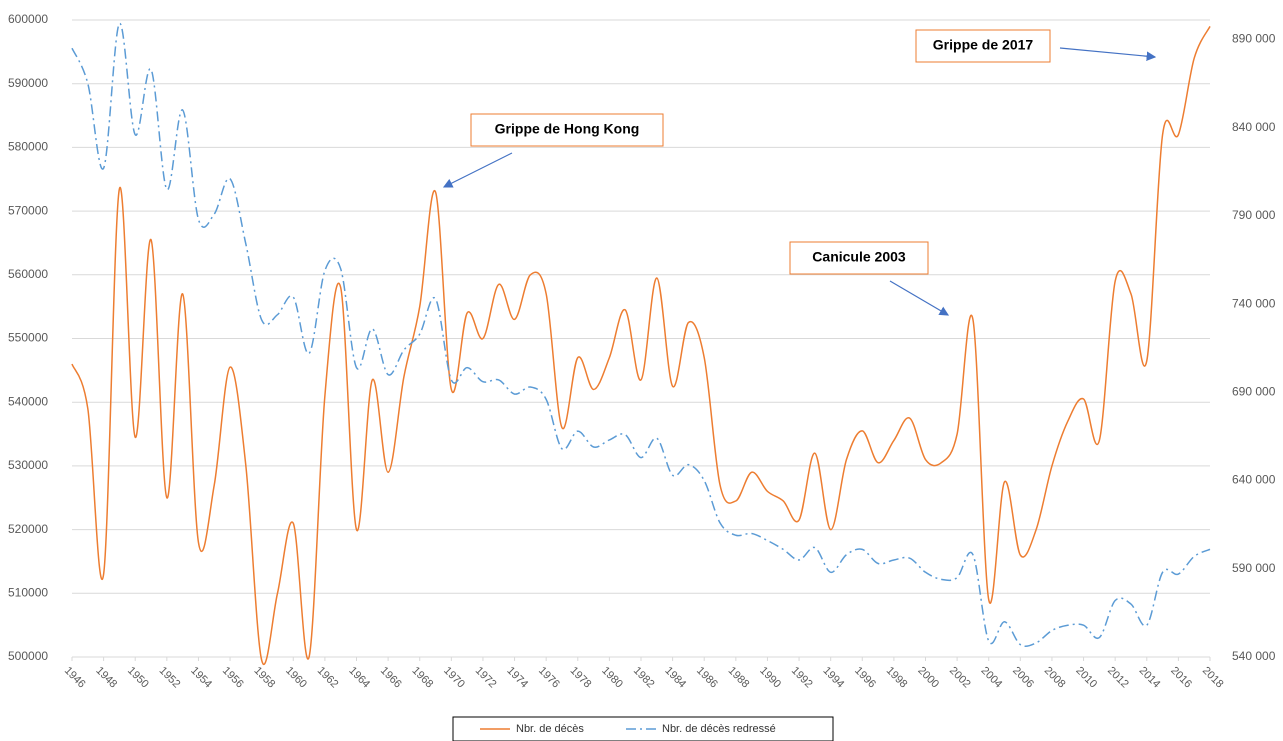 This screenshot has width=1283, height=741. I want to click on x-tick-label: 1990, so click(770, 678).